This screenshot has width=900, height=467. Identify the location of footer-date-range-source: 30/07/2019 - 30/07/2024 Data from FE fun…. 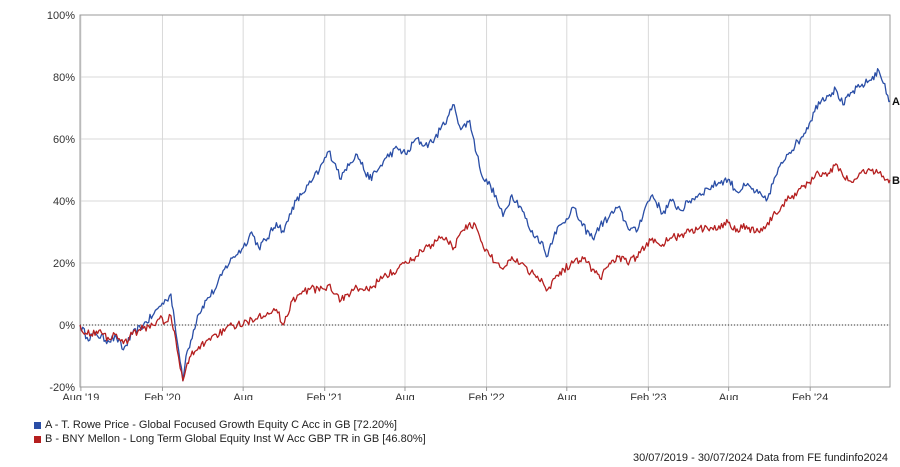
(760, 458).